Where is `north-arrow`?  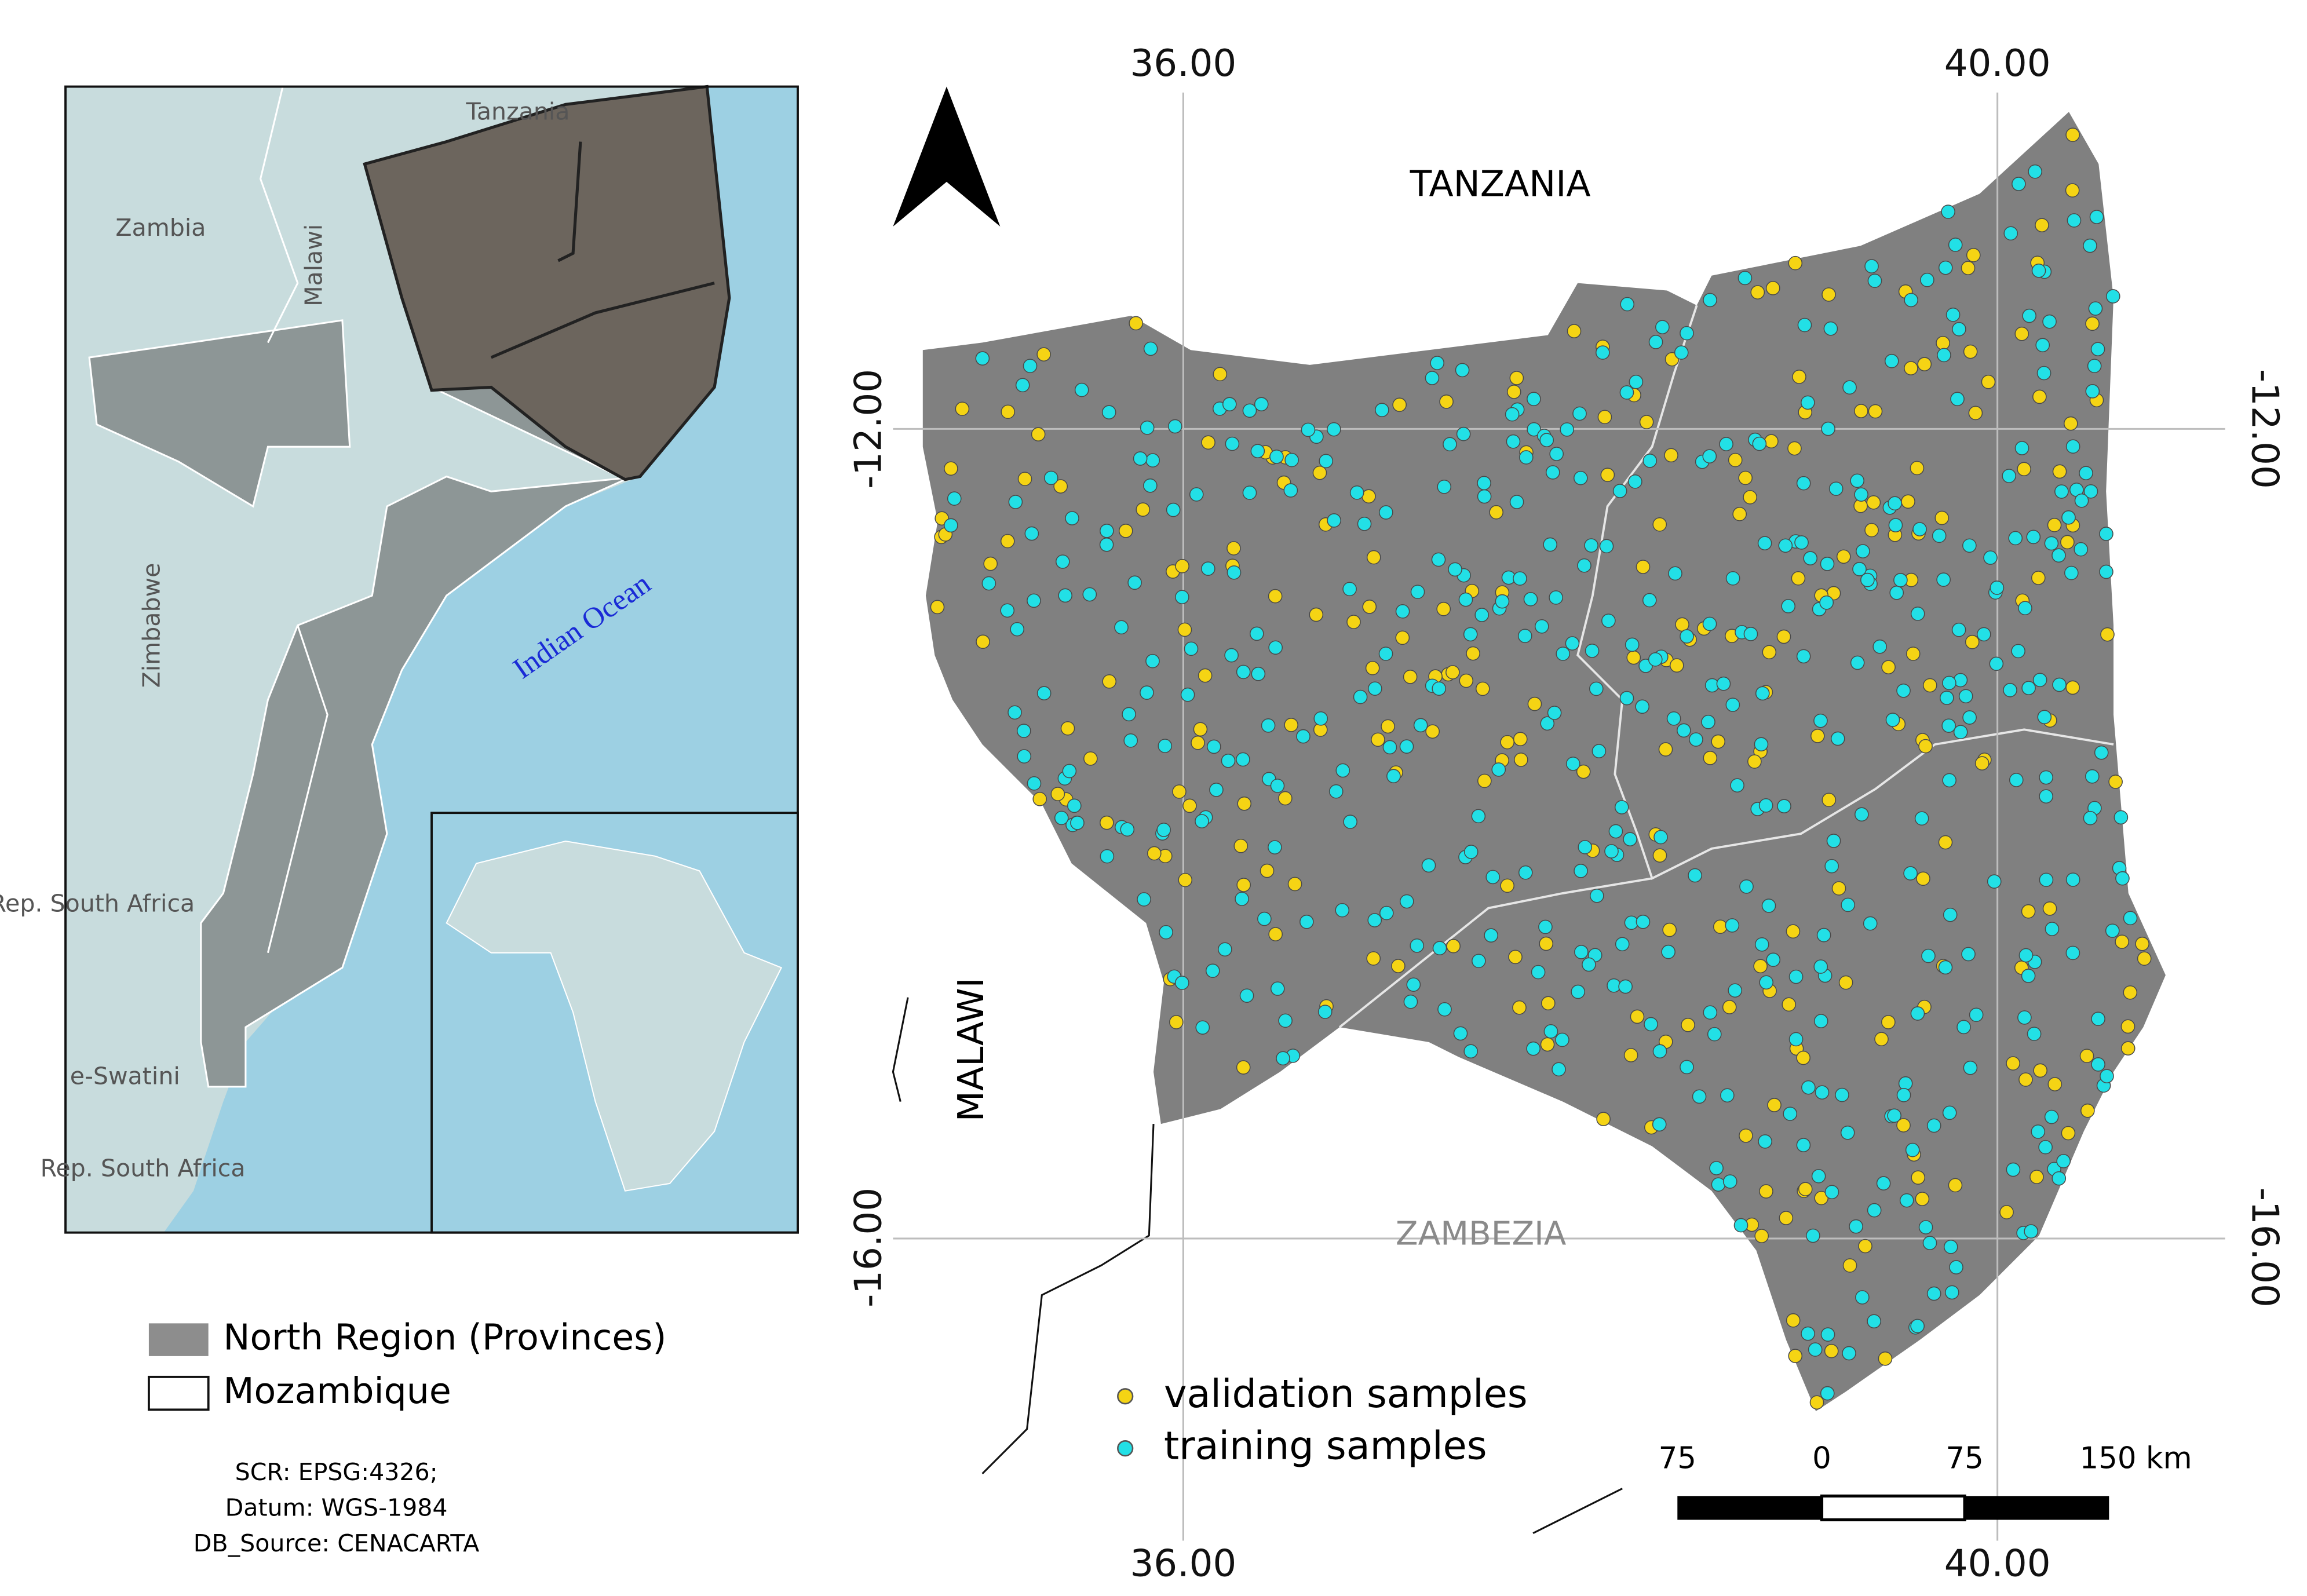 north-arrow is located at coordinates (947, 156).